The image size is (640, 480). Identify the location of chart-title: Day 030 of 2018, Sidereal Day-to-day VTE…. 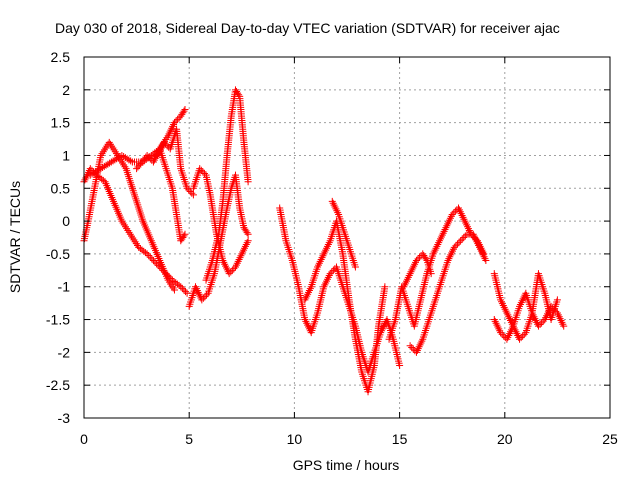
(307, 28).